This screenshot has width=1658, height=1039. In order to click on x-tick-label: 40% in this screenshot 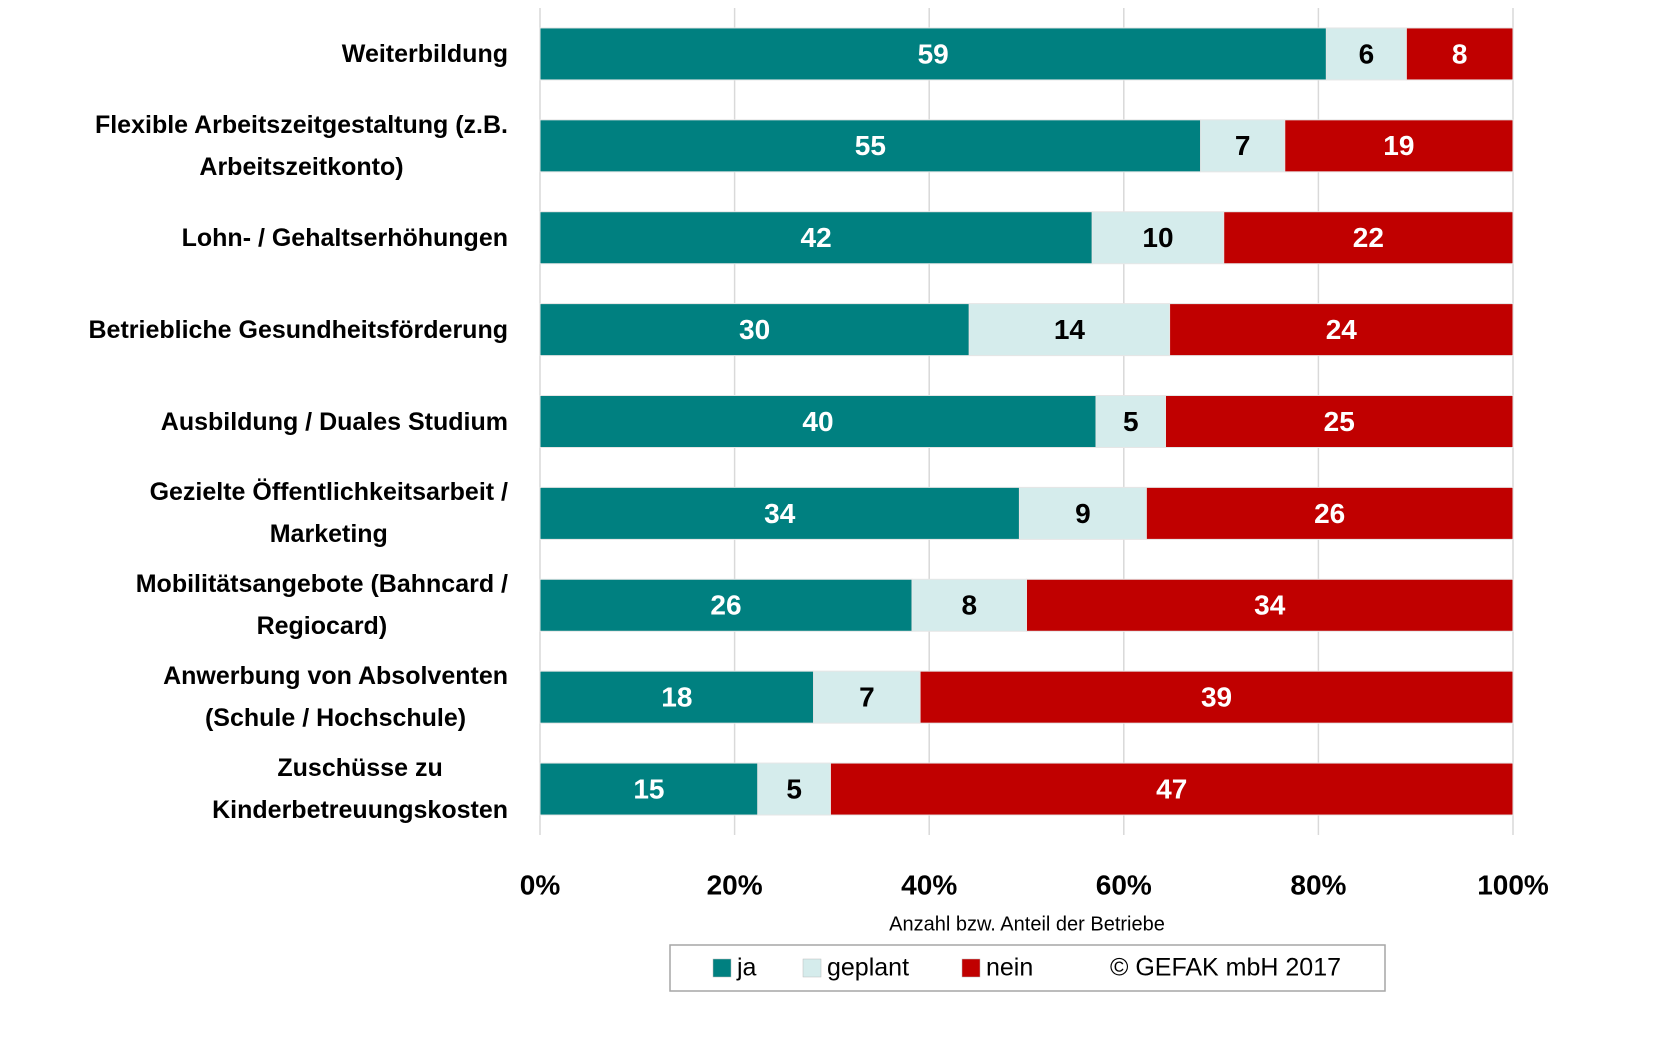, I will do `click(929, 884)`.